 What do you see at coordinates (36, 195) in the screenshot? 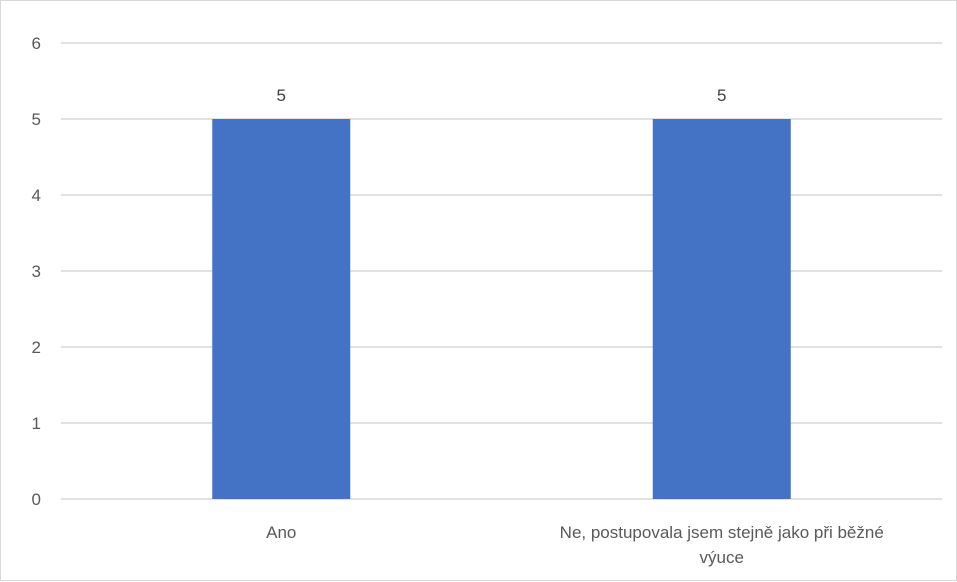
I see `y-tick-label-4: 4` at bounding box center [36, 195].